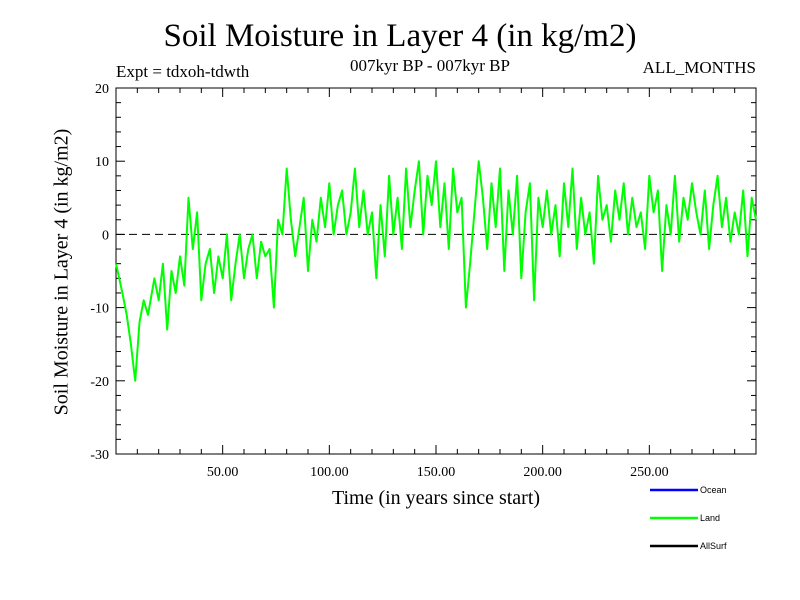  What do you see at coordinates (99, 309) in the screenshot?
I see `y-tick-label: -10` at bounding box center [99, 309].